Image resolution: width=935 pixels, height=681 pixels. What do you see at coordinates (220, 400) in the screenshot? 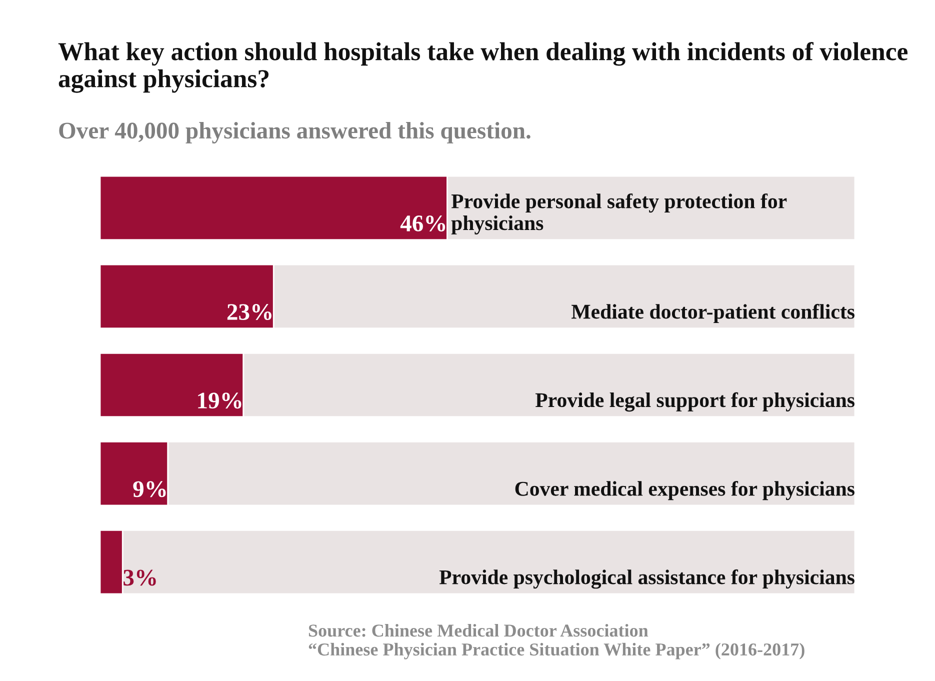
I see `data-label: 19%` at bounding box center [220, 400].